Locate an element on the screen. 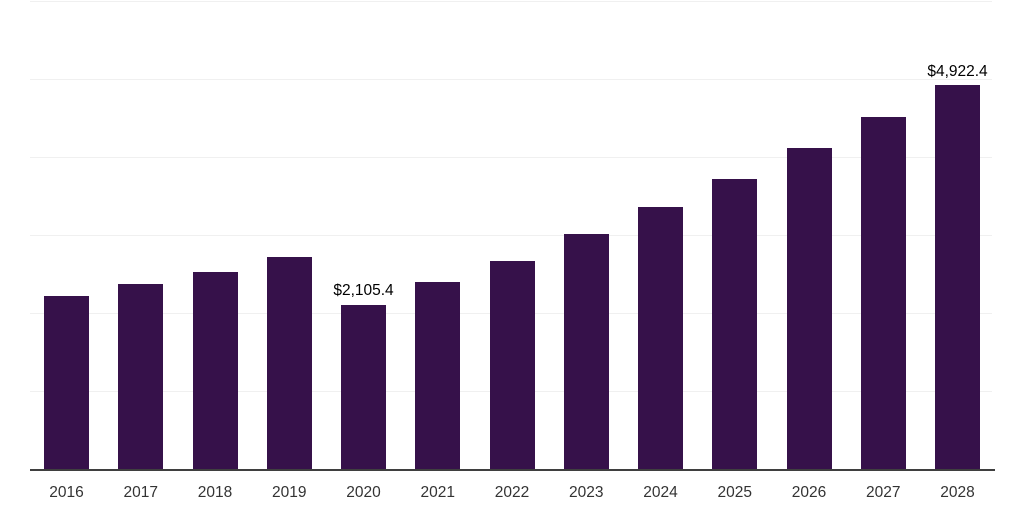 The width and height of the screenshot is (1024, 512). bar-2026 is located at coordinates (809, 308).